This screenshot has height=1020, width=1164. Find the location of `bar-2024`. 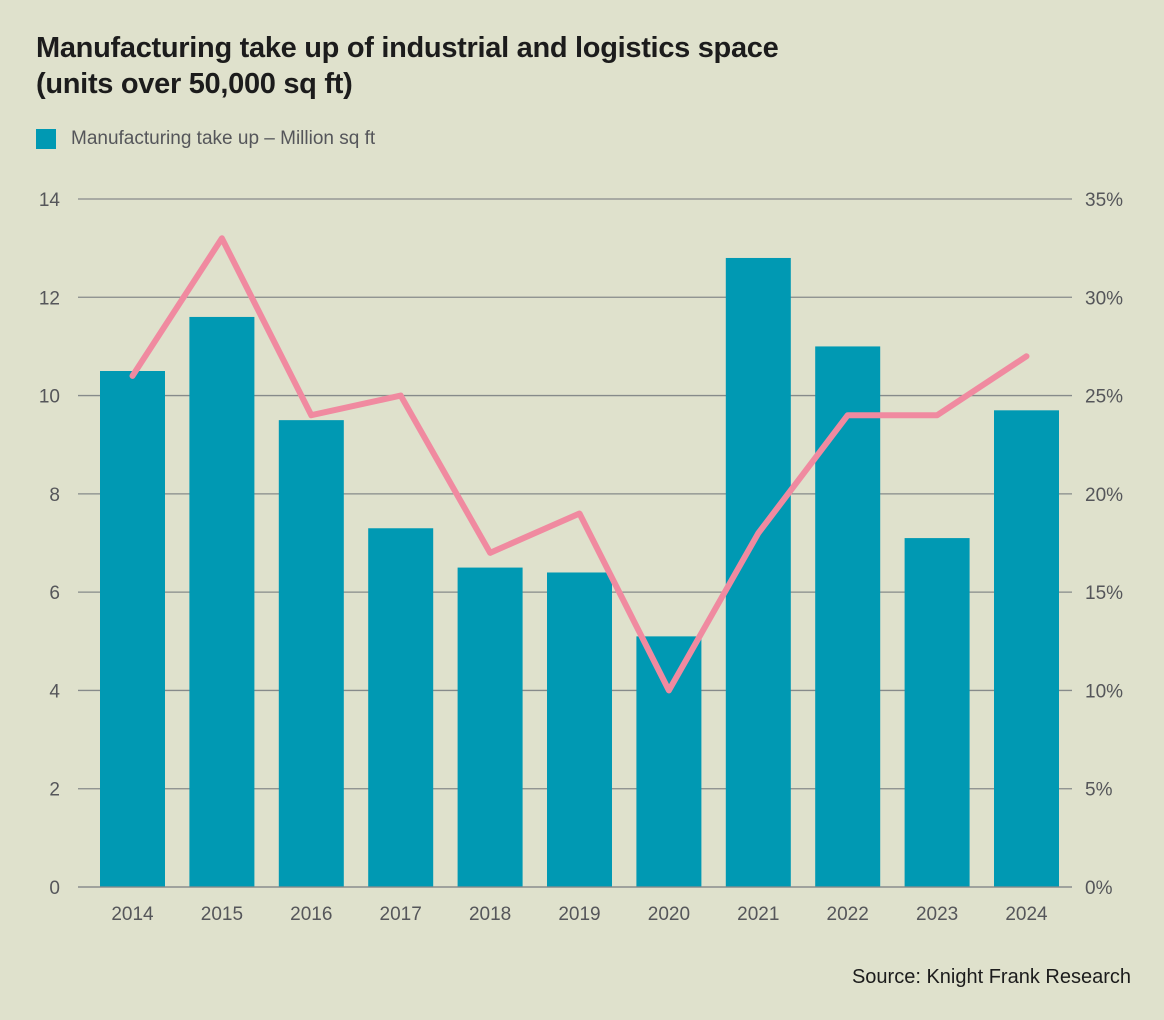

bar-2024 is located at coordinates (1026, 648).